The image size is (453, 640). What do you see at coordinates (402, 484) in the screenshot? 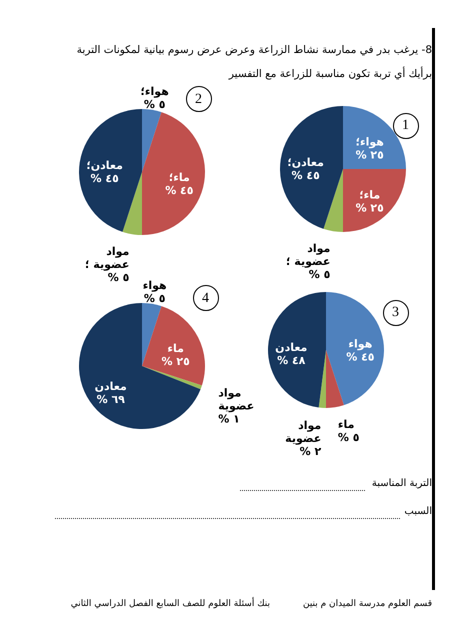
I see `text: التربة المناسبة` at bounding box center [402, 484].